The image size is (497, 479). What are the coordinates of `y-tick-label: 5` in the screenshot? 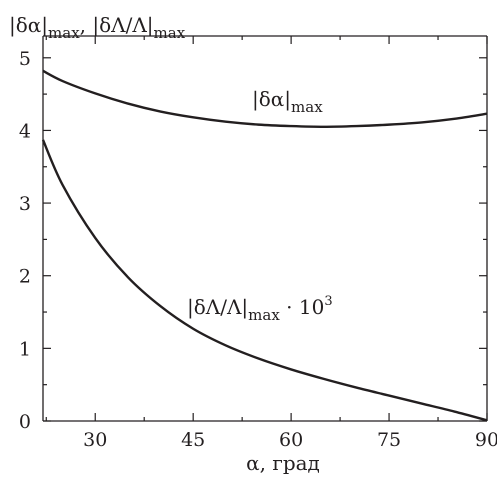 It's located at (25, 59).